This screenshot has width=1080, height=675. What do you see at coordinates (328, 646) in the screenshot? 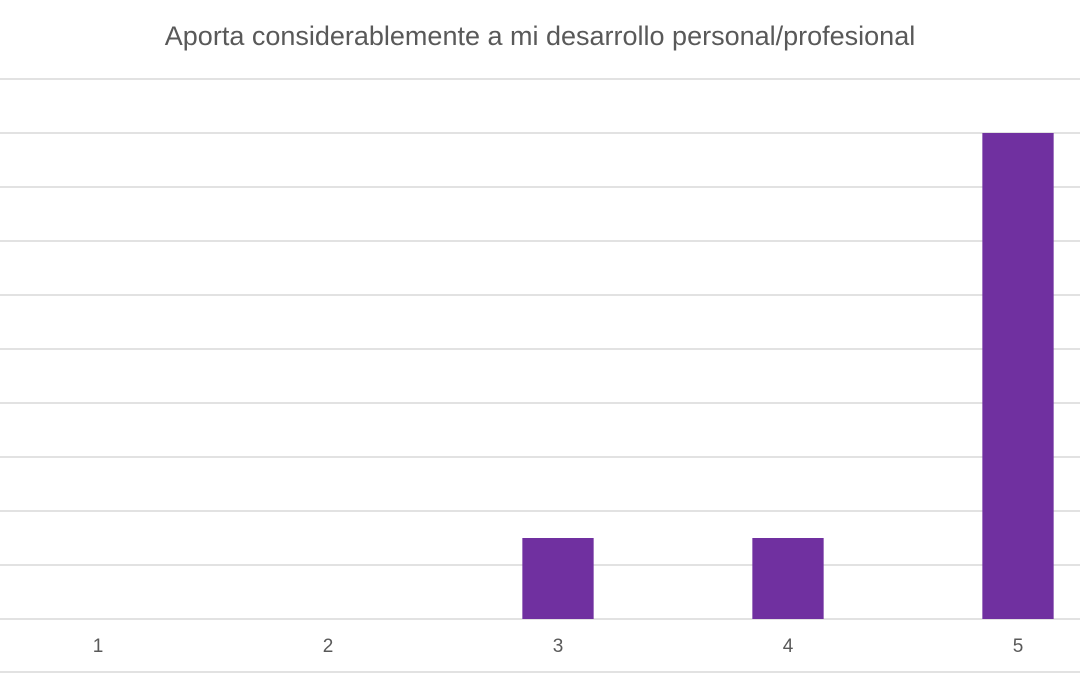
I see `x-tick-label: 2` at bounding box center [328, 646].